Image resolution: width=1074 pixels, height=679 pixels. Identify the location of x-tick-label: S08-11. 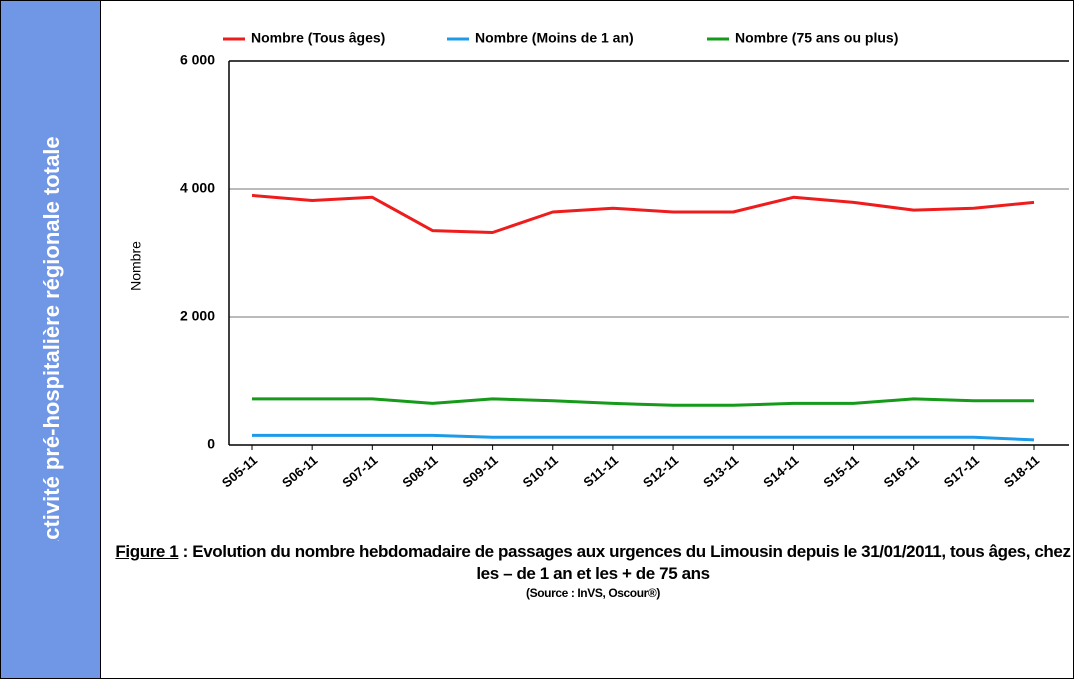
(419, 471).